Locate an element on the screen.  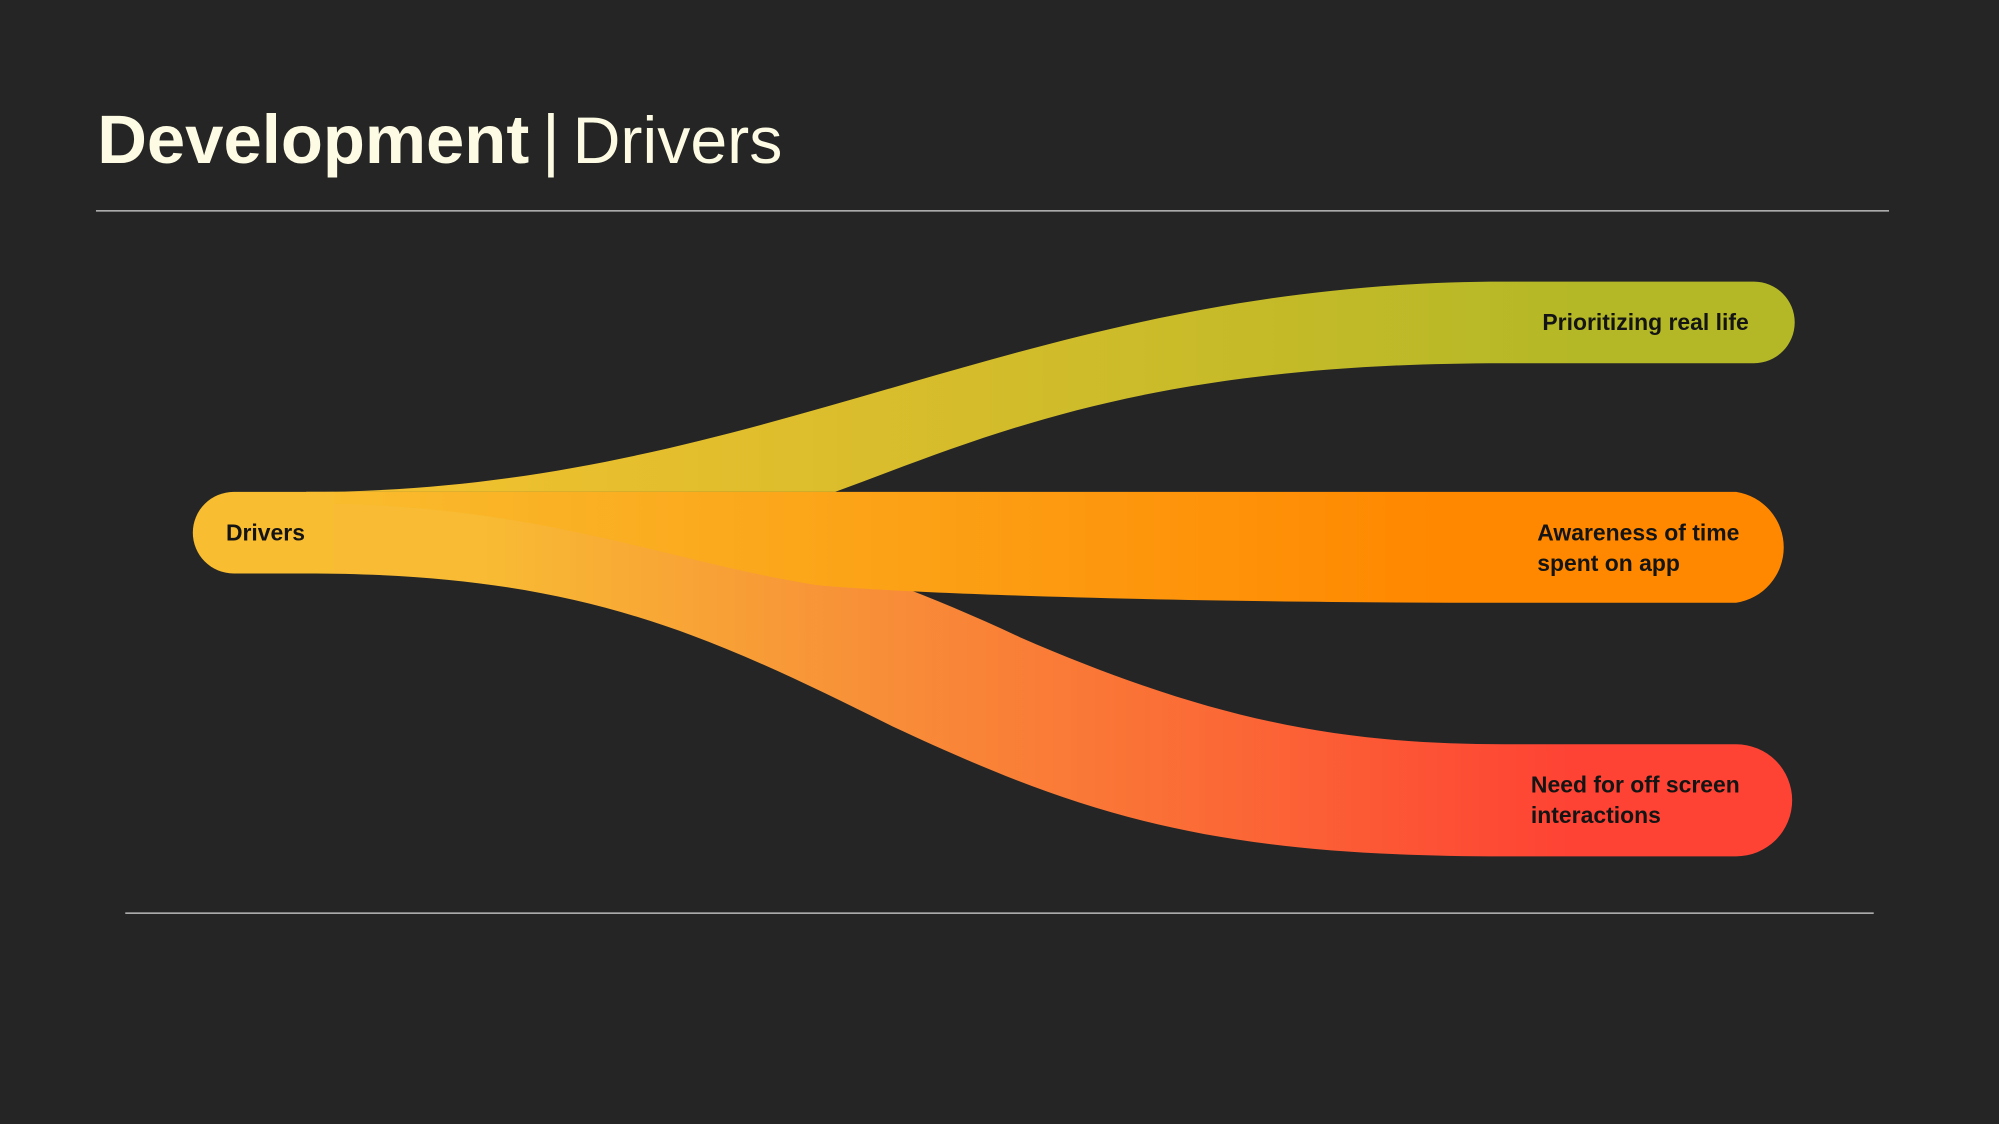
target-label: Prioritizing real life is located at coordinates (1645, 322).